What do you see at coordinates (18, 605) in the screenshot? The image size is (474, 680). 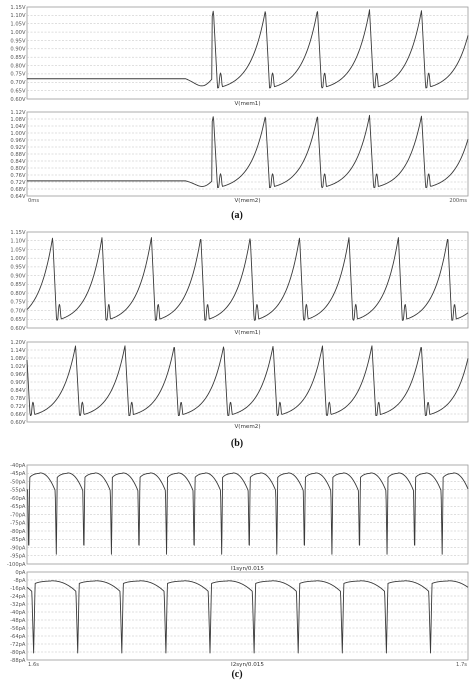 I see `y-tick-label: -32pA` at bounding box center [18, 605].